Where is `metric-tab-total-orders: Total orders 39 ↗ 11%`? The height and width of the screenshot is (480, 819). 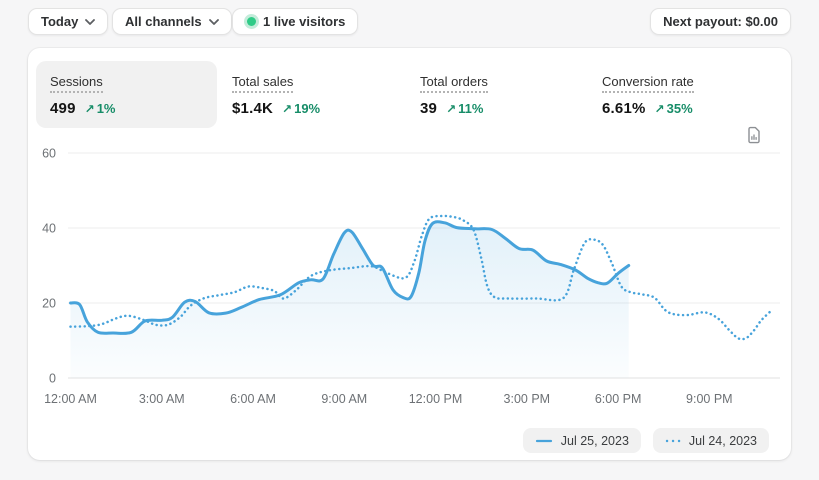 metric-tab-total-orders: Total orders 39 ↗ 11% is located at coordinates (454, 95).